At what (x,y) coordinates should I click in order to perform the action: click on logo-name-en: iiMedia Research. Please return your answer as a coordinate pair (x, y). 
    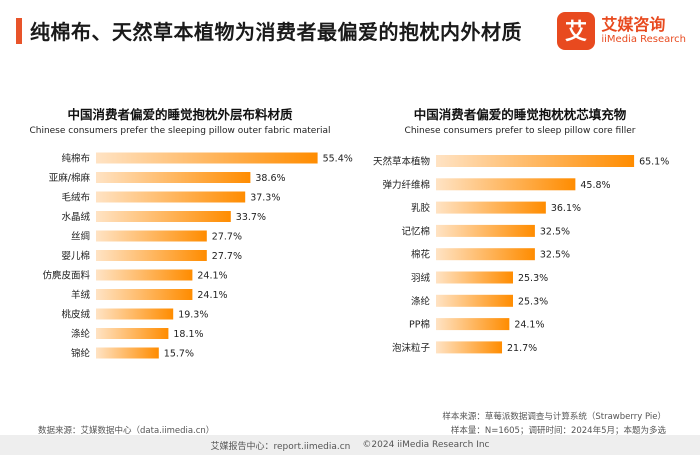
    Looking at the image, I should click on (643, 39).